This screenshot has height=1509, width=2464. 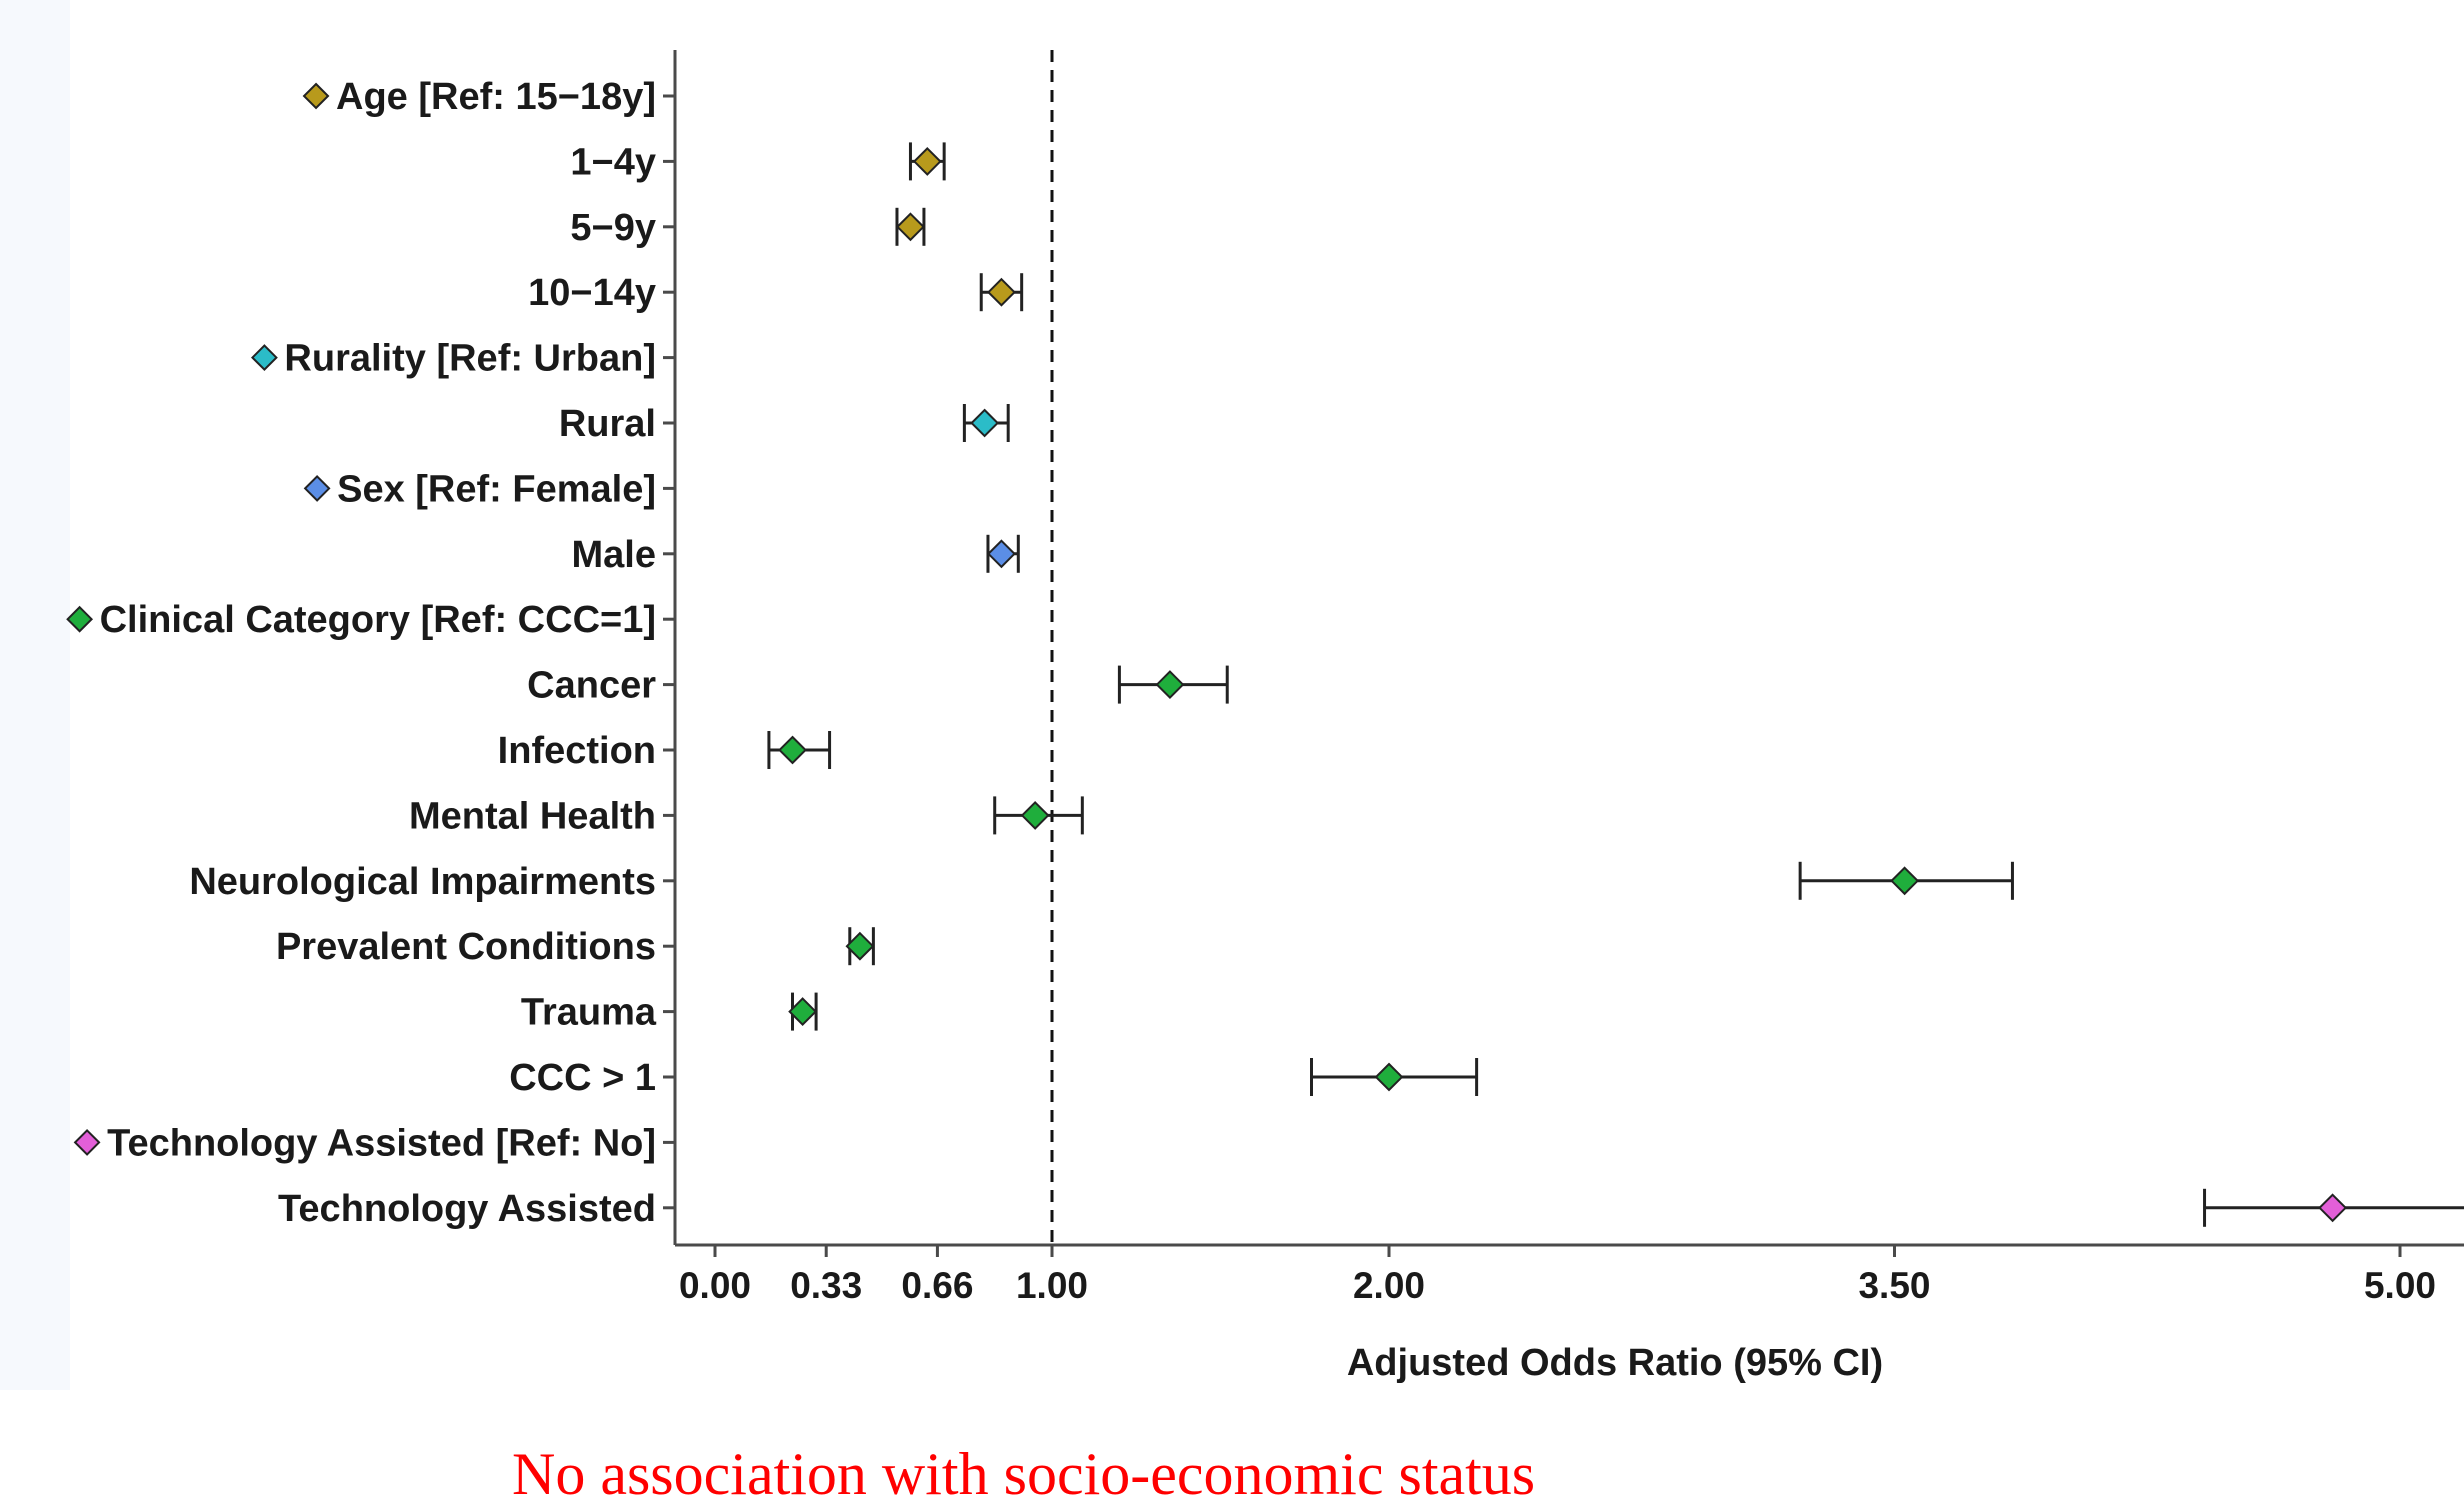 I want to click on x-axis-ticks: 0.00 0.33 0.66 1.00 2.00 3.50 5.00, so click(x=1557, y=1275).